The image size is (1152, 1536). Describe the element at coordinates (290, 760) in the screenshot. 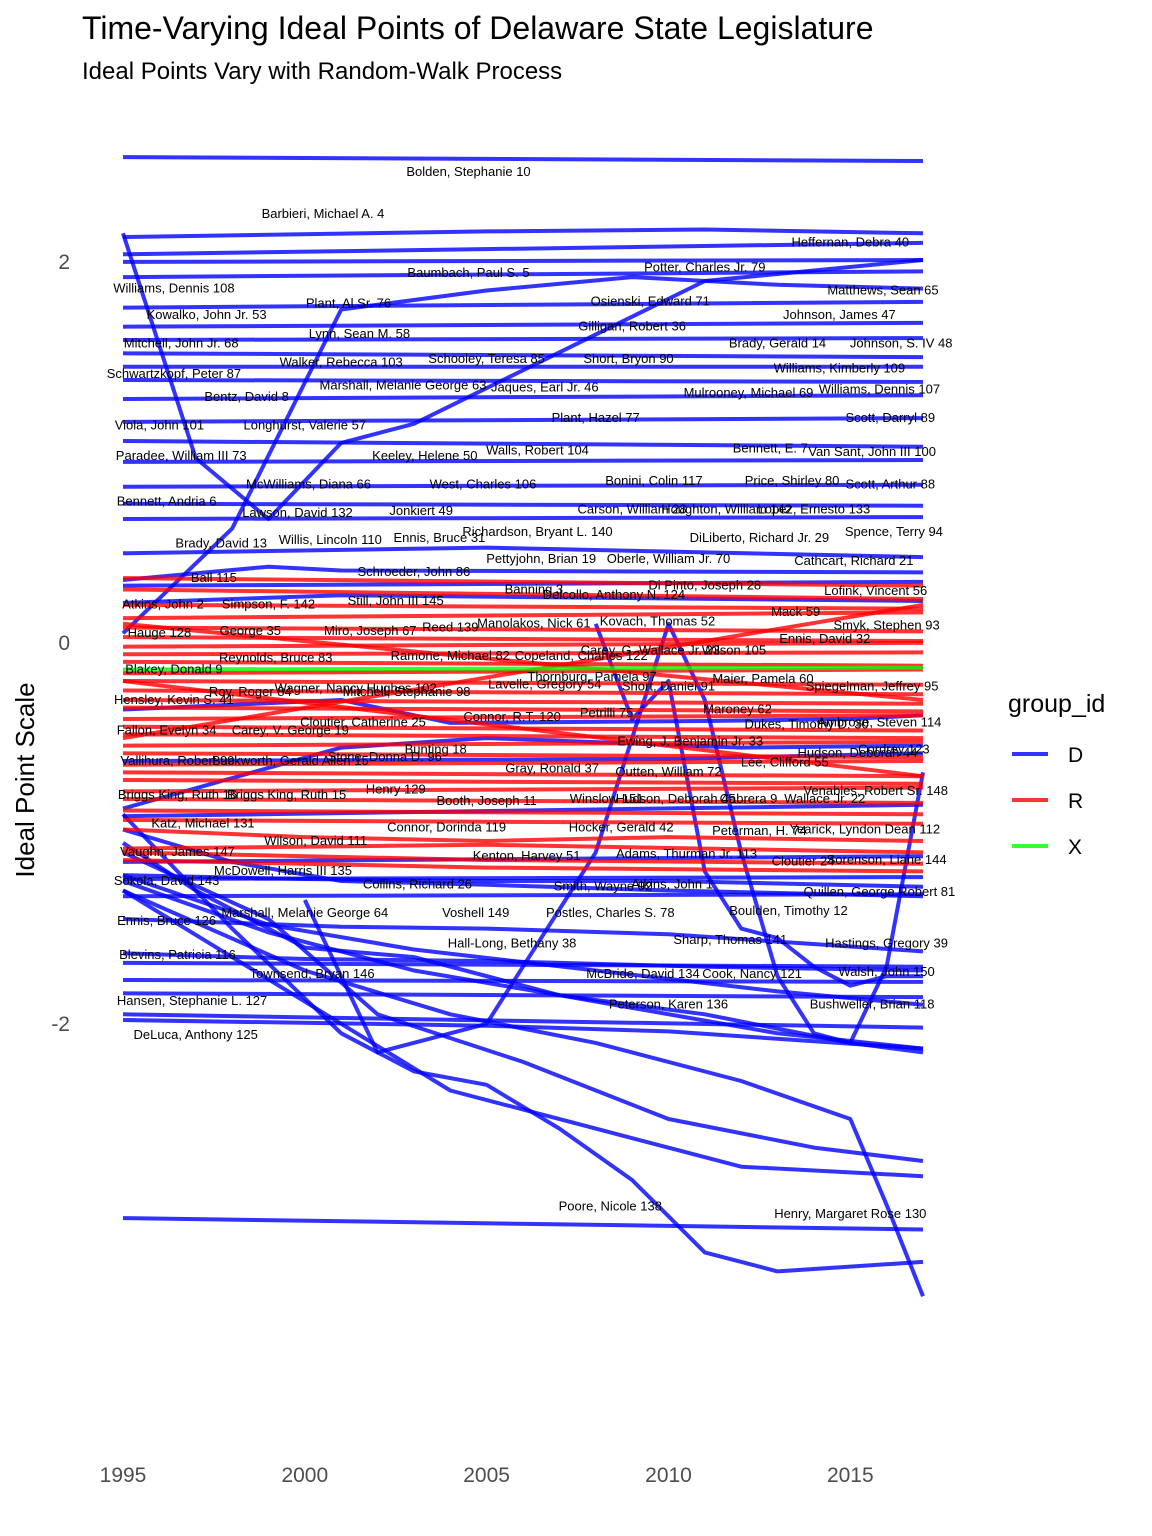

I see `point-label: Buckworth, Gerald Allen 15` at that location.